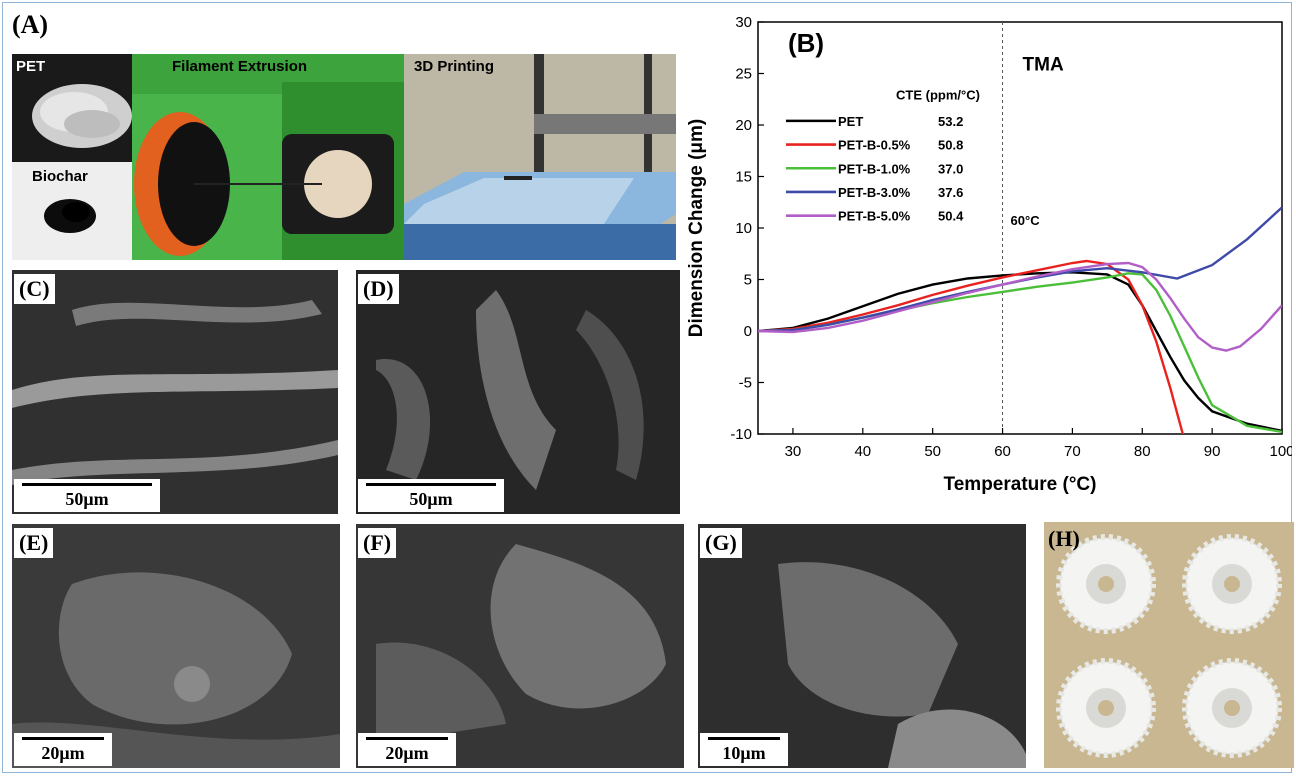 The width and height of the screenshot is (1296, 777). What do you see at coordinates (874, 216) in the screenshot?
I see `legend-label-4: PET-B-5.0%` at bounding box center [874, 216].